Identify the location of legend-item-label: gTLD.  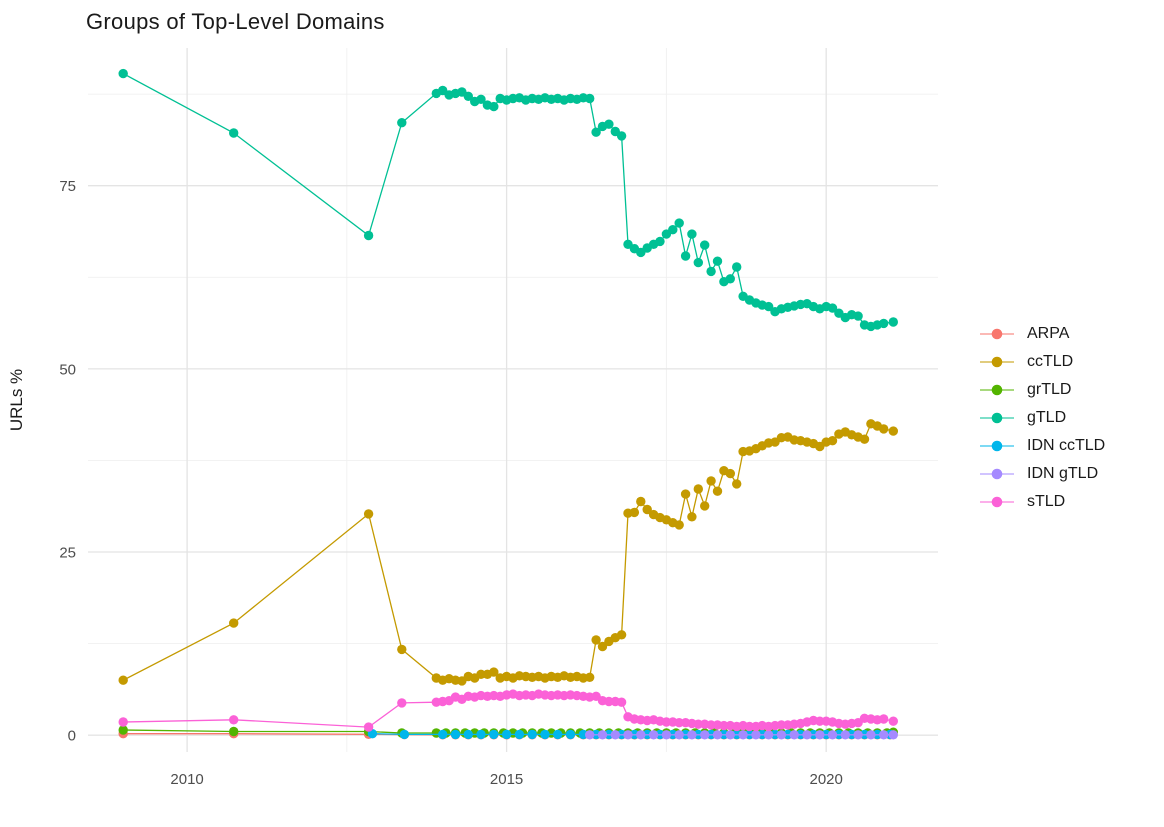
(1047, 417).